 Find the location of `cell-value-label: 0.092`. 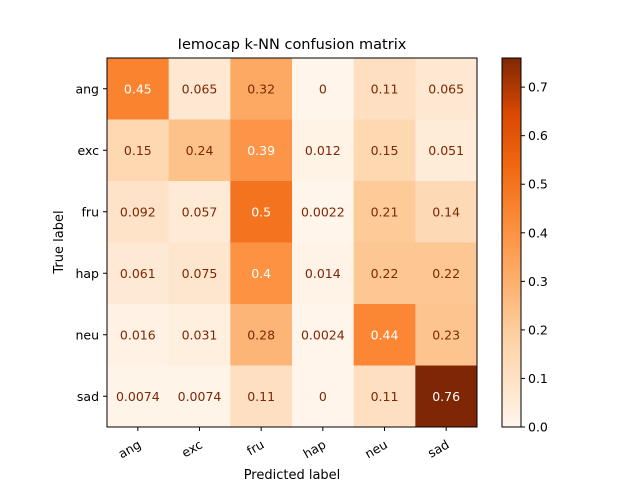

cell-value-label: 0.092 is located at coordinates (138, 211).